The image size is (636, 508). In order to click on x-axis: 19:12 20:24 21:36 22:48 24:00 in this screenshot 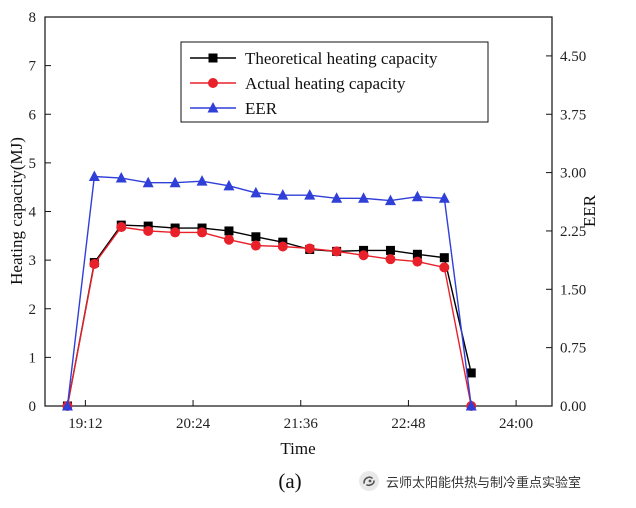, I will do `click(300, 416)`.